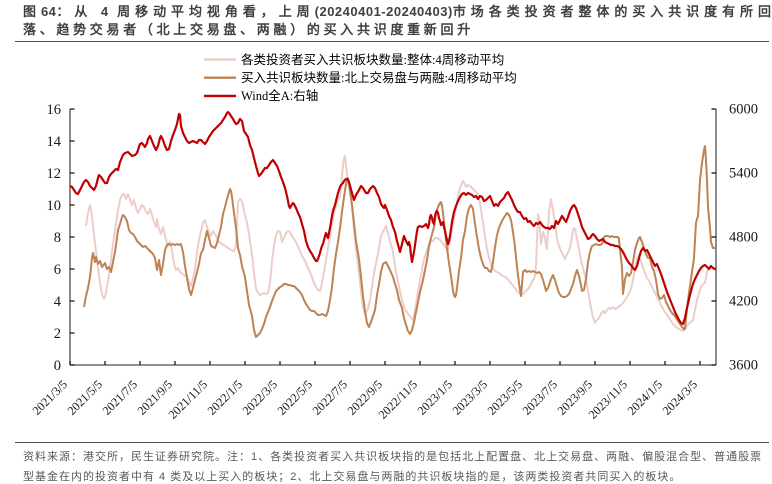  What do you see at coordinates (57, 366) in the screenshot?
I see `svg-text: 0` at bounding box center [57, 366].